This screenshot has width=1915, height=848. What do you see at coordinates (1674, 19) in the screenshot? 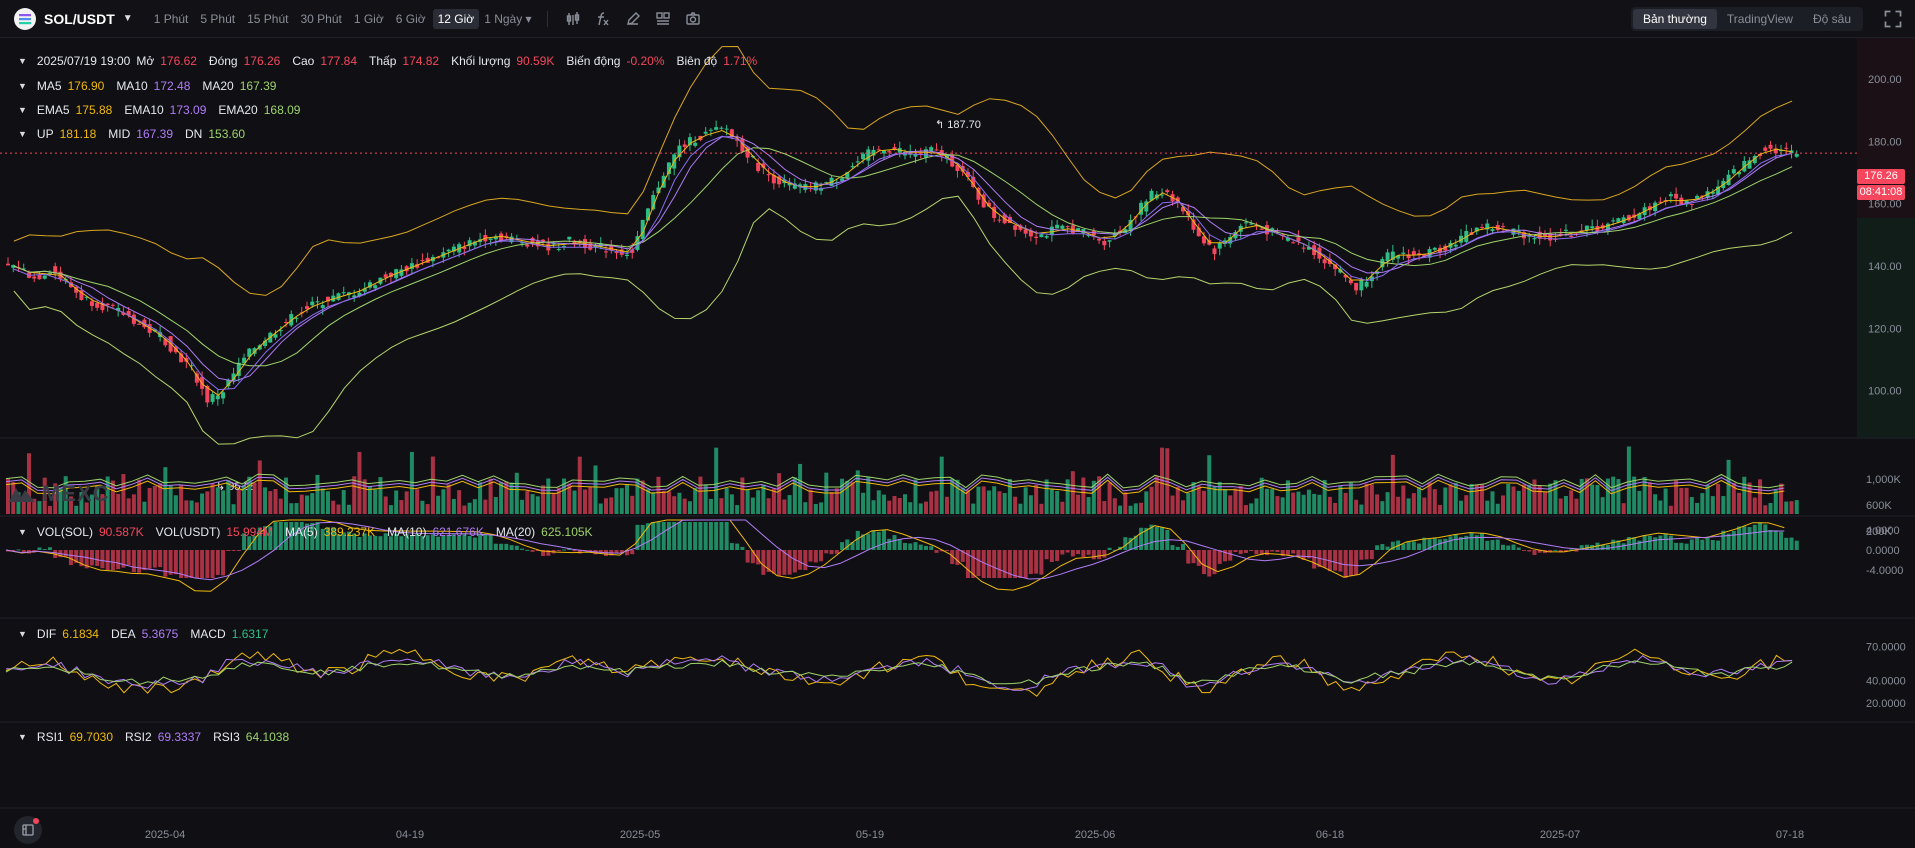
I see `view-standard-button: Bản thường` at bounding box center [1674, 19].